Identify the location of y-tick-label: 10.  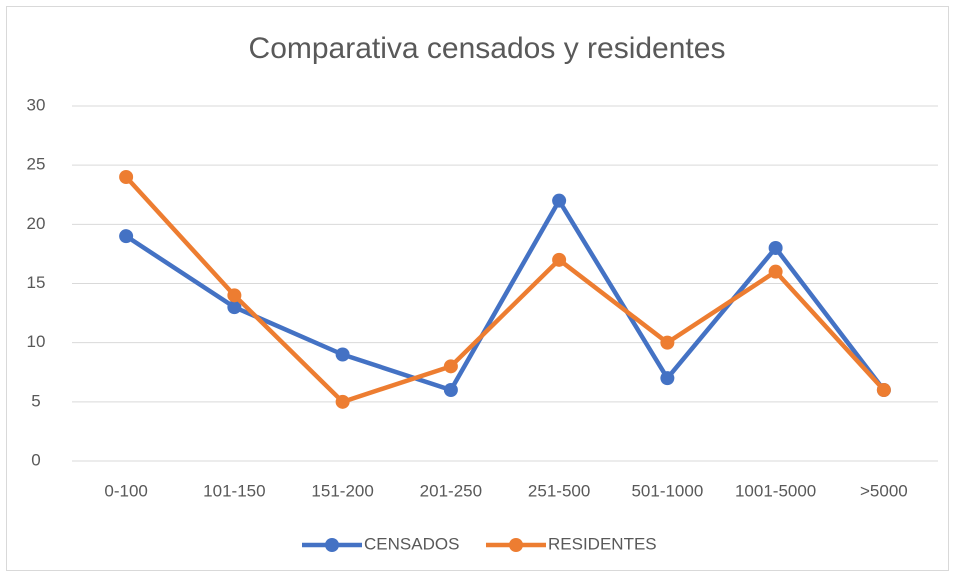
(36, 341).